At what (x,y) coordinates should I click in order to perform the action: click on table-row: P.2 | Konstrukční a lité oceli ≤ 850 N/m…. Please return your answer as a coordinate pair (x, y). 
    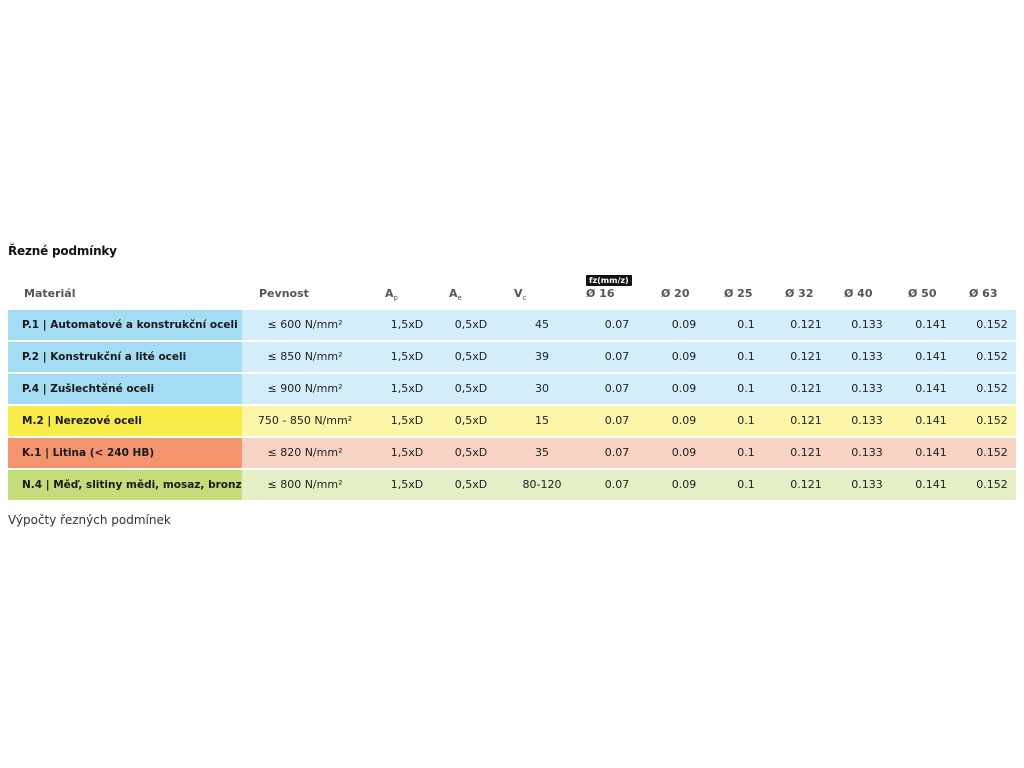
    Looking at the image, I should click on (512, 357).